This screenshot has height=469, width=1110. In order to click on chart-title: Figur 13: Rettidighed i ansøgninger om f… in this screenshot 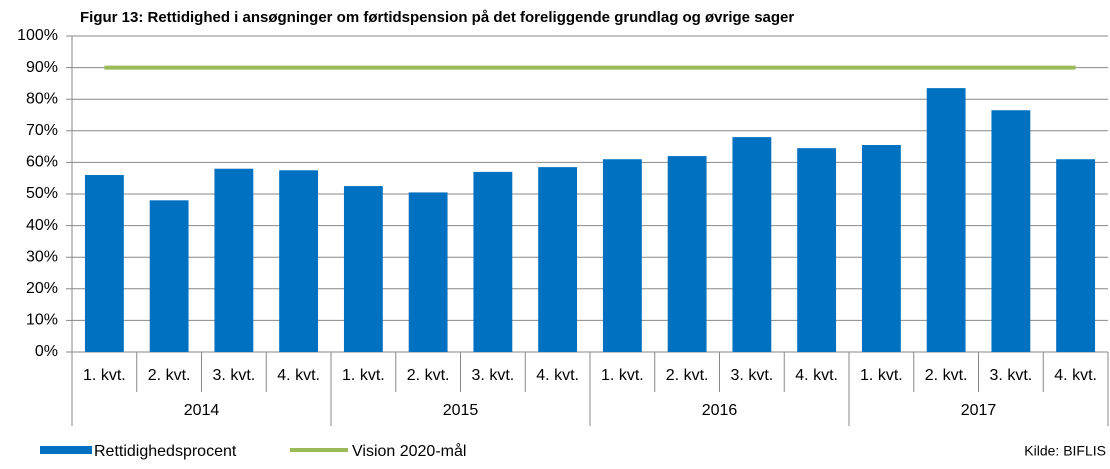, I will do `click(437, 17)`.